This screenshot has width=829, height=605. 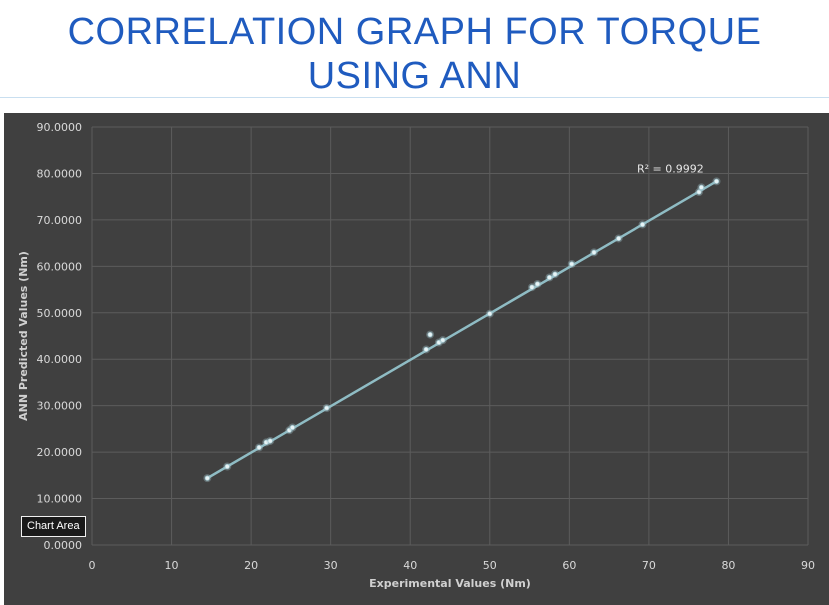 What do you see at coordinates (490, 565) in the screenshot?
I see `x-tick-label-5: 50` at bounding box center [490, 565].